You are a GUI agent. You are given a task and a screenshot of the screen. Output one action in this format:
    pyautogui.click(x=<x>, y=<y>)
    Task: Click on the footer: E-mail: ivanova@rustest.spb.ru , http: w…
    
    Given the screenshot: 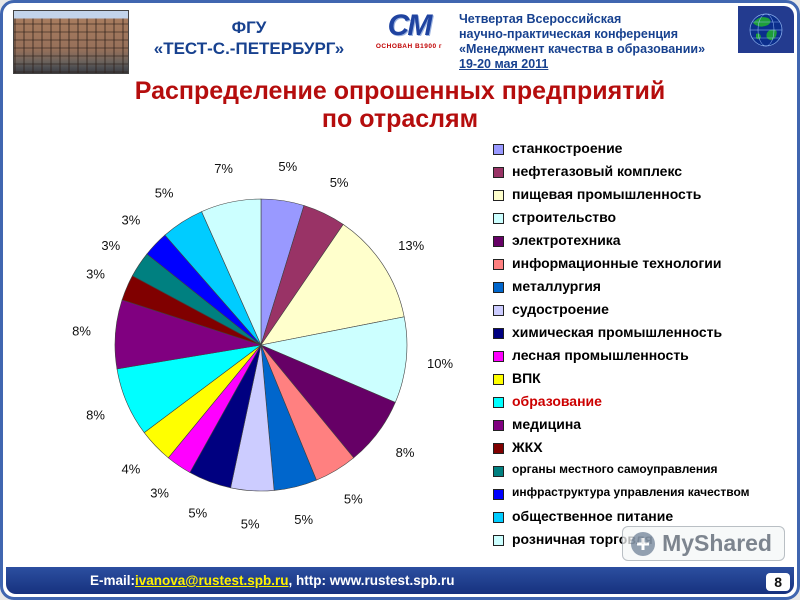 What is the action you would take?
    pyautogui.click(x=400, y=580)
    